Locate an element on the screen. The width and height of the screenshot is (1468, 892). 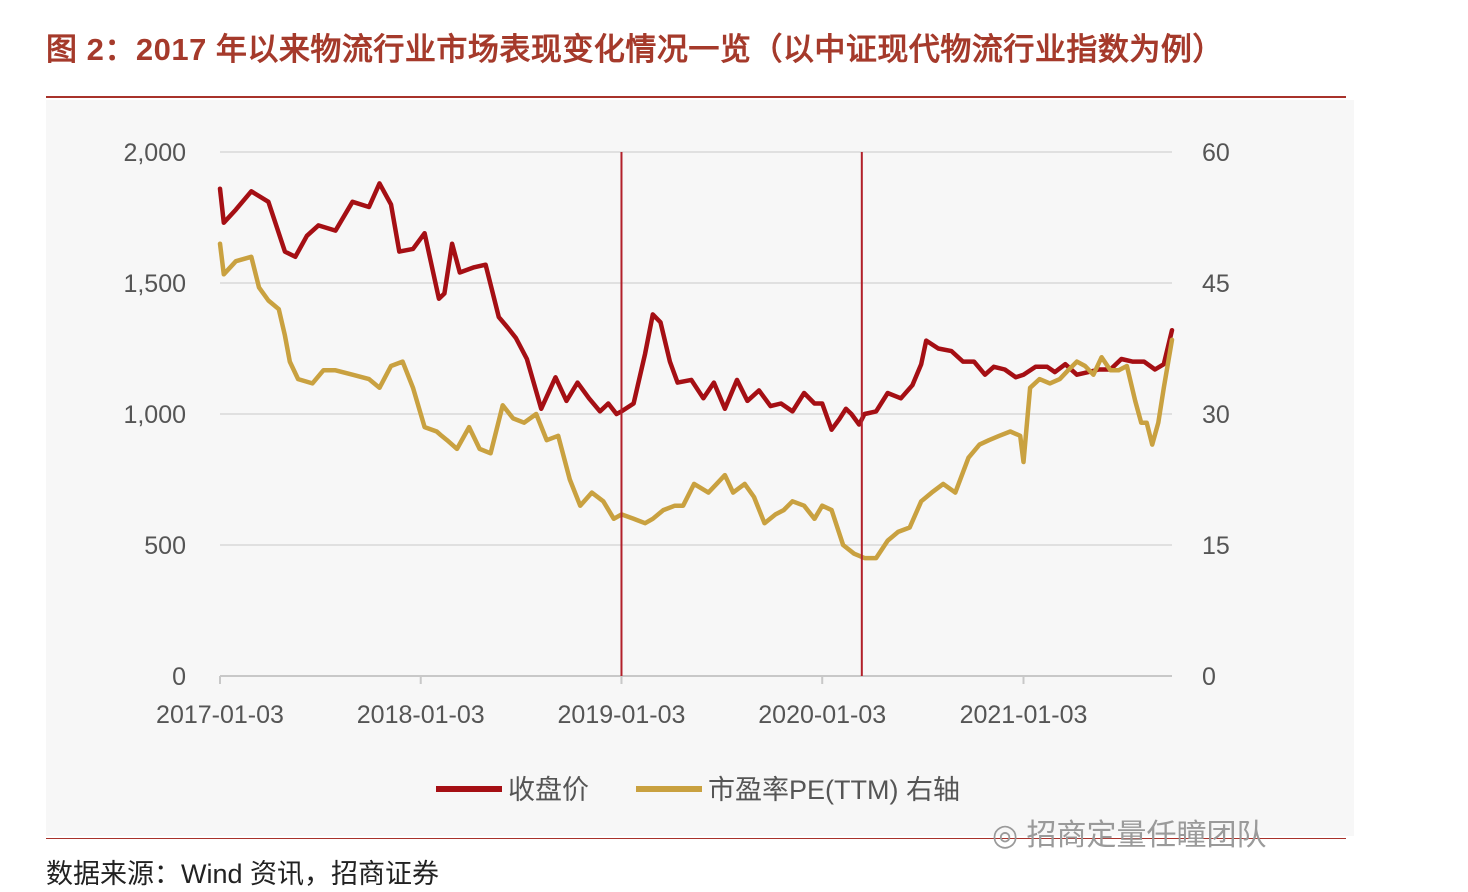
x-tick-label: 2017-01-03 is located at coordinates (220, 715).